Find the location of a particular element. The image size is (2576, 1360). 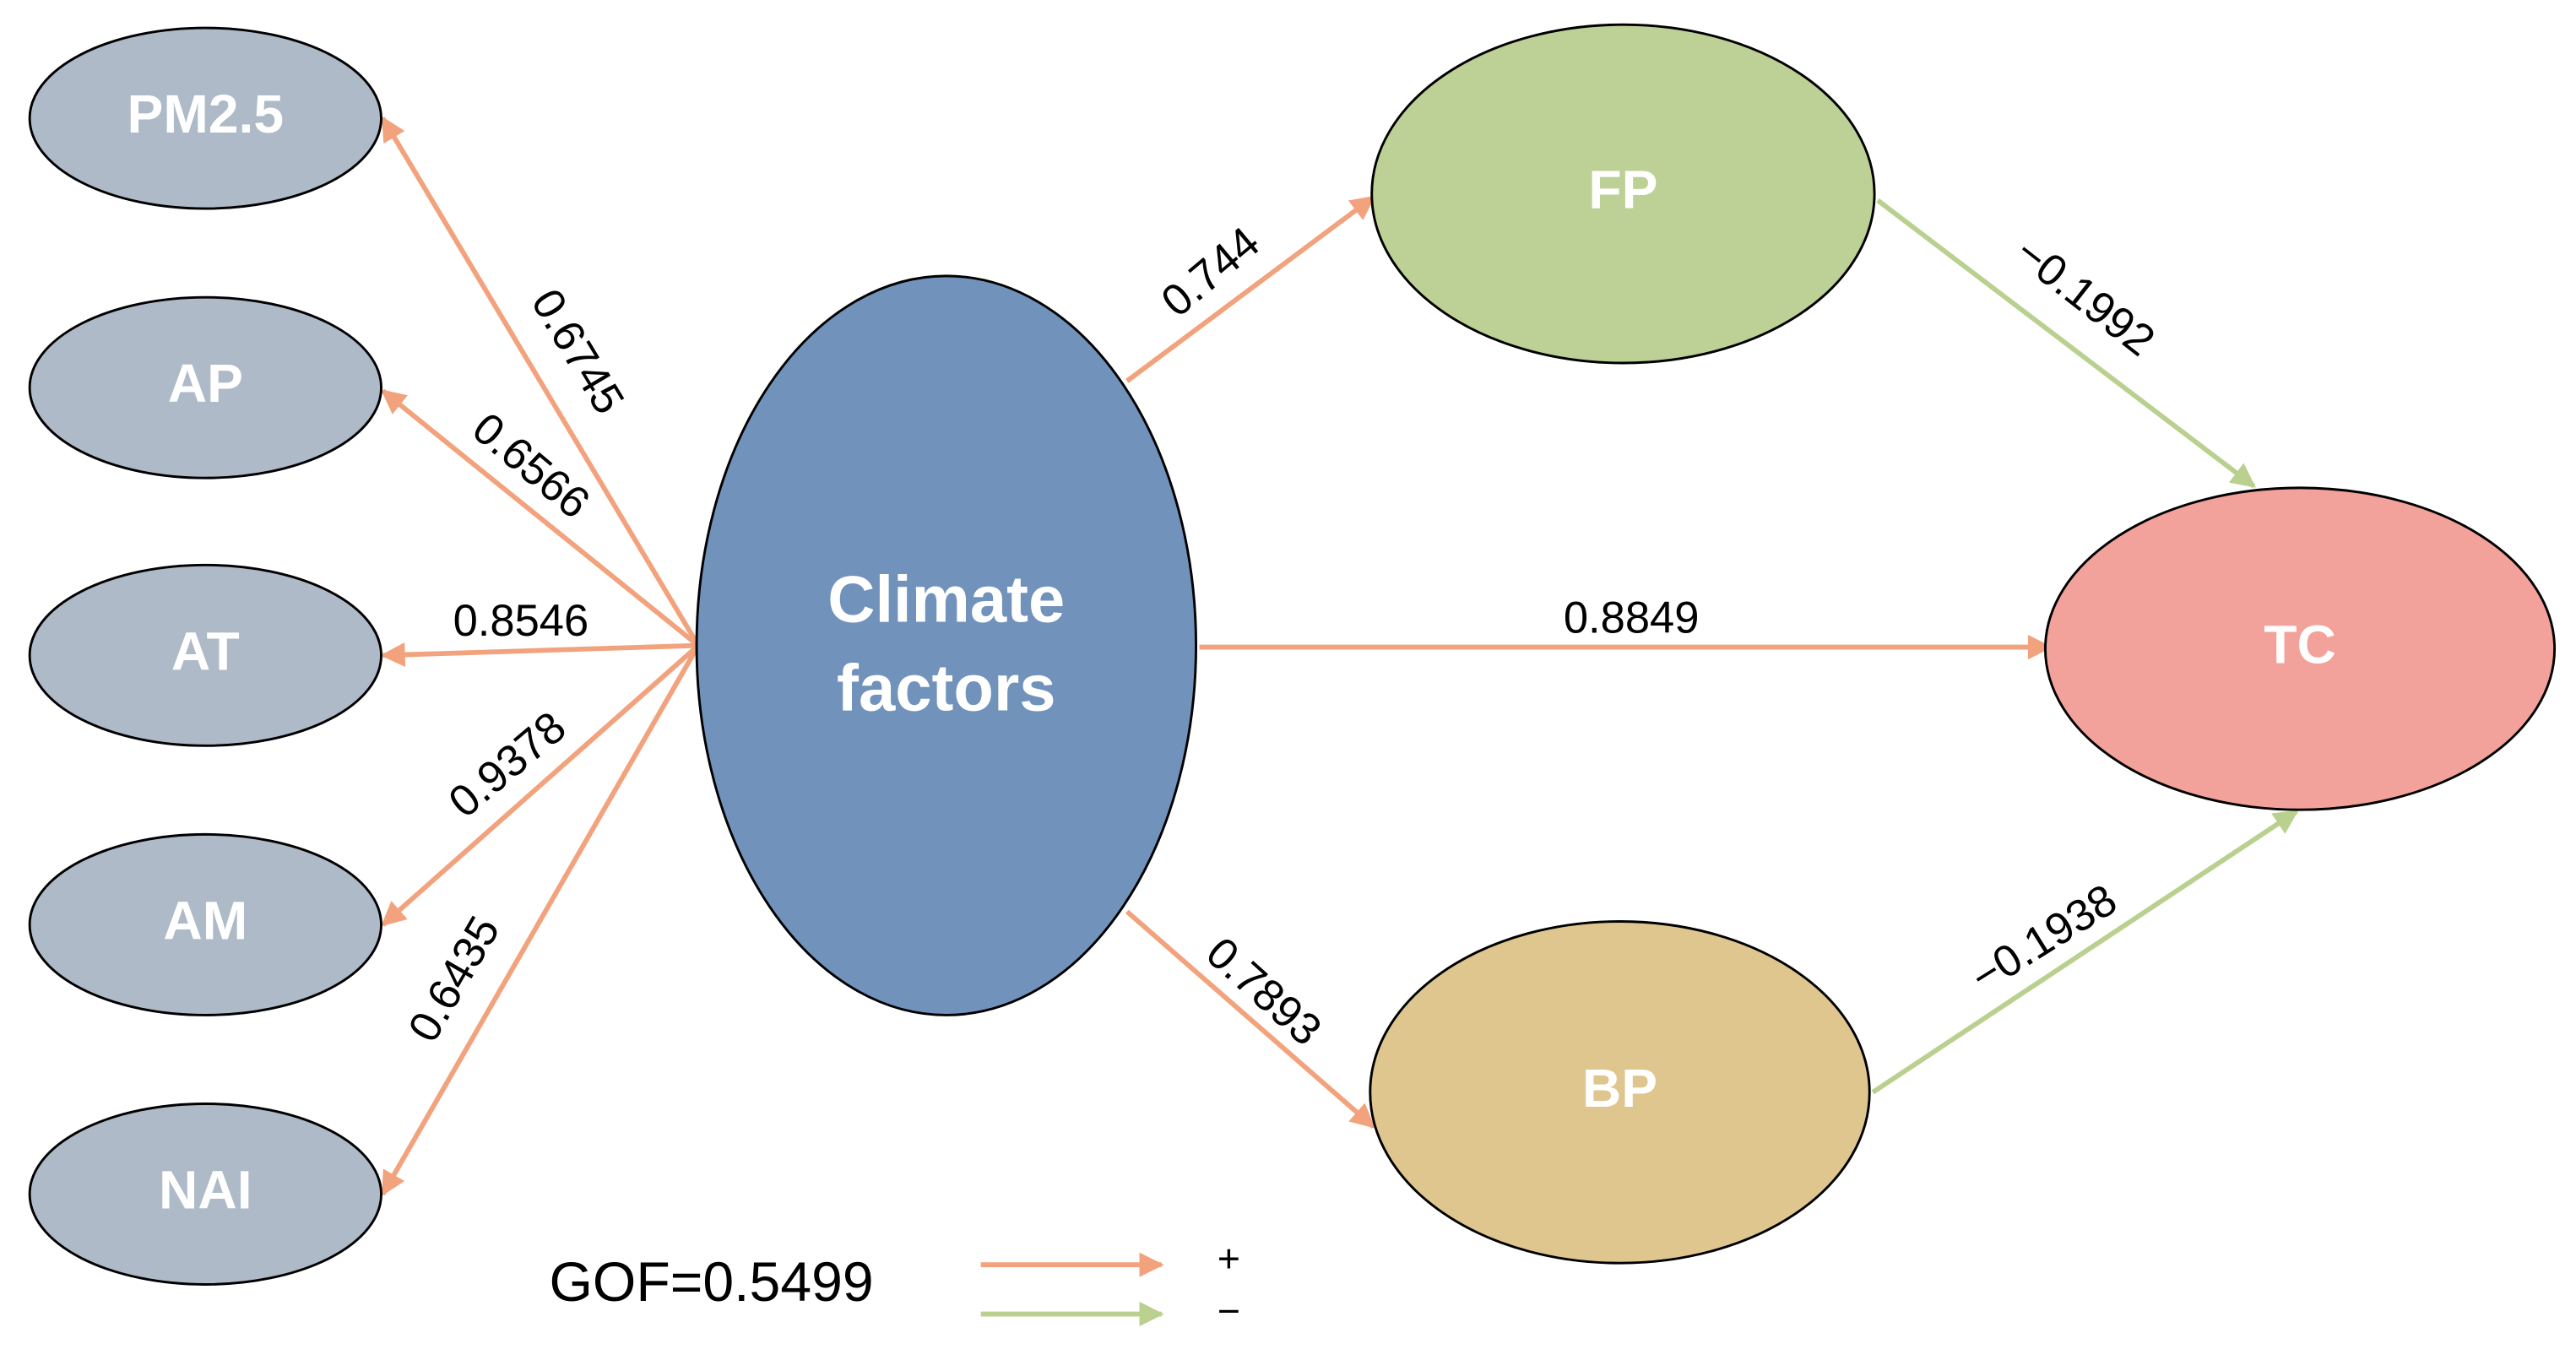

node-label: FP is located at coordinates (1622, 190).